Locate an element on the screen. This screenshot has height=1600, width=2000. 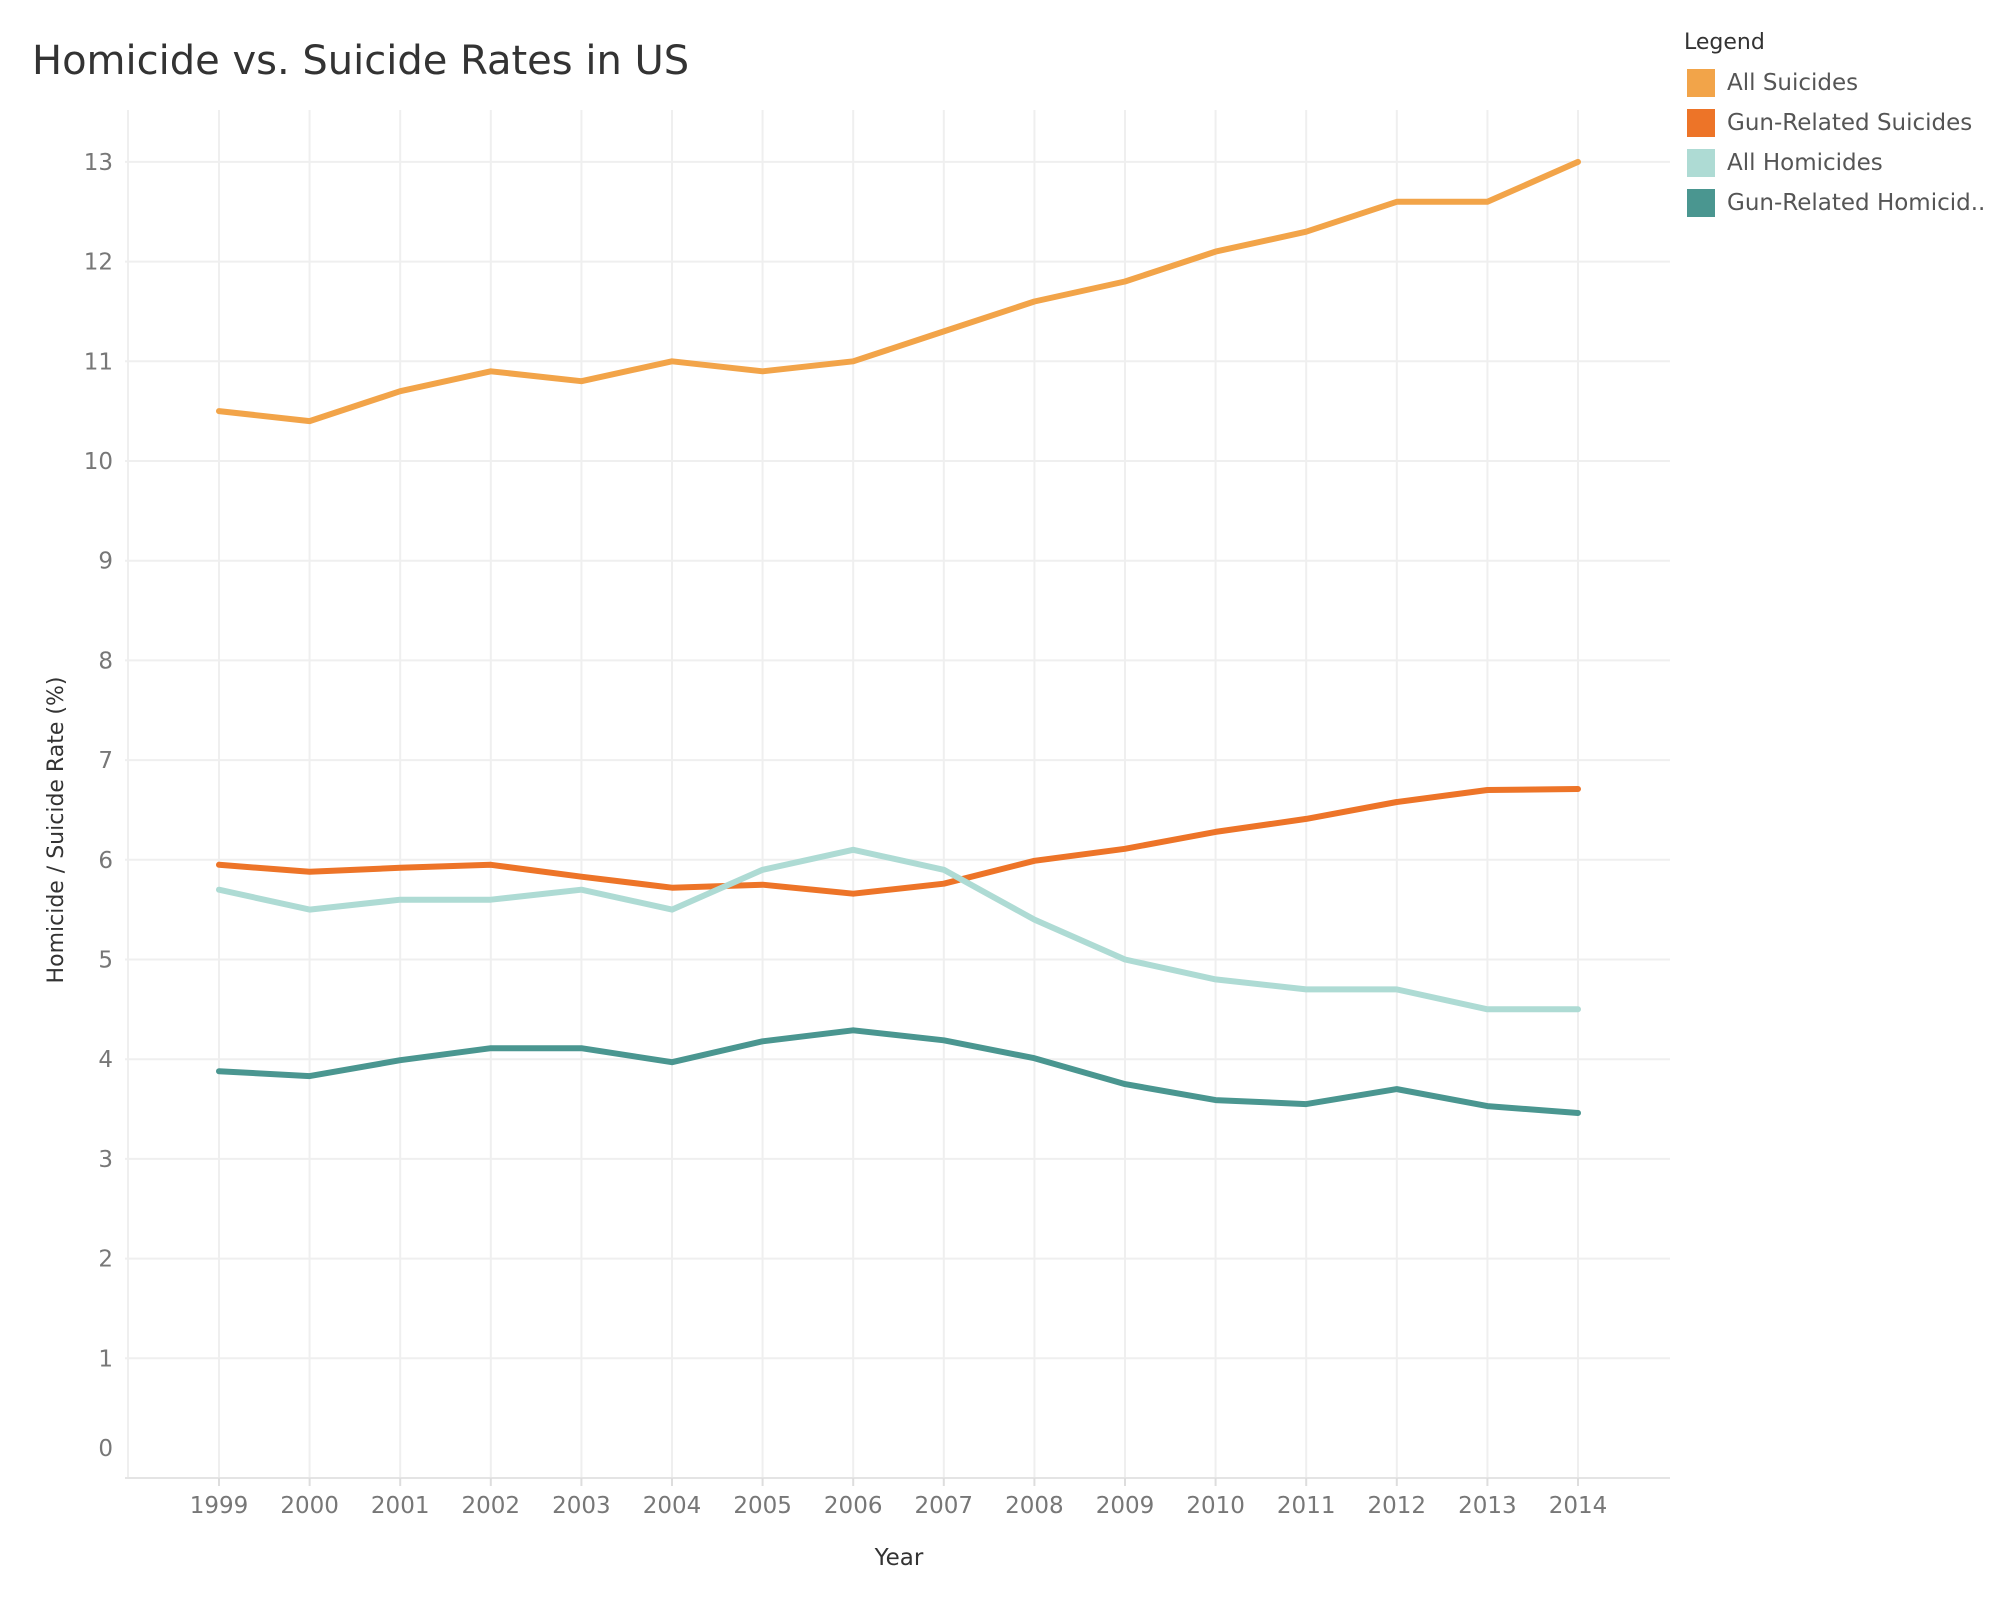
x-tick-label: 2012 is located at coordinates (1397, 1506).